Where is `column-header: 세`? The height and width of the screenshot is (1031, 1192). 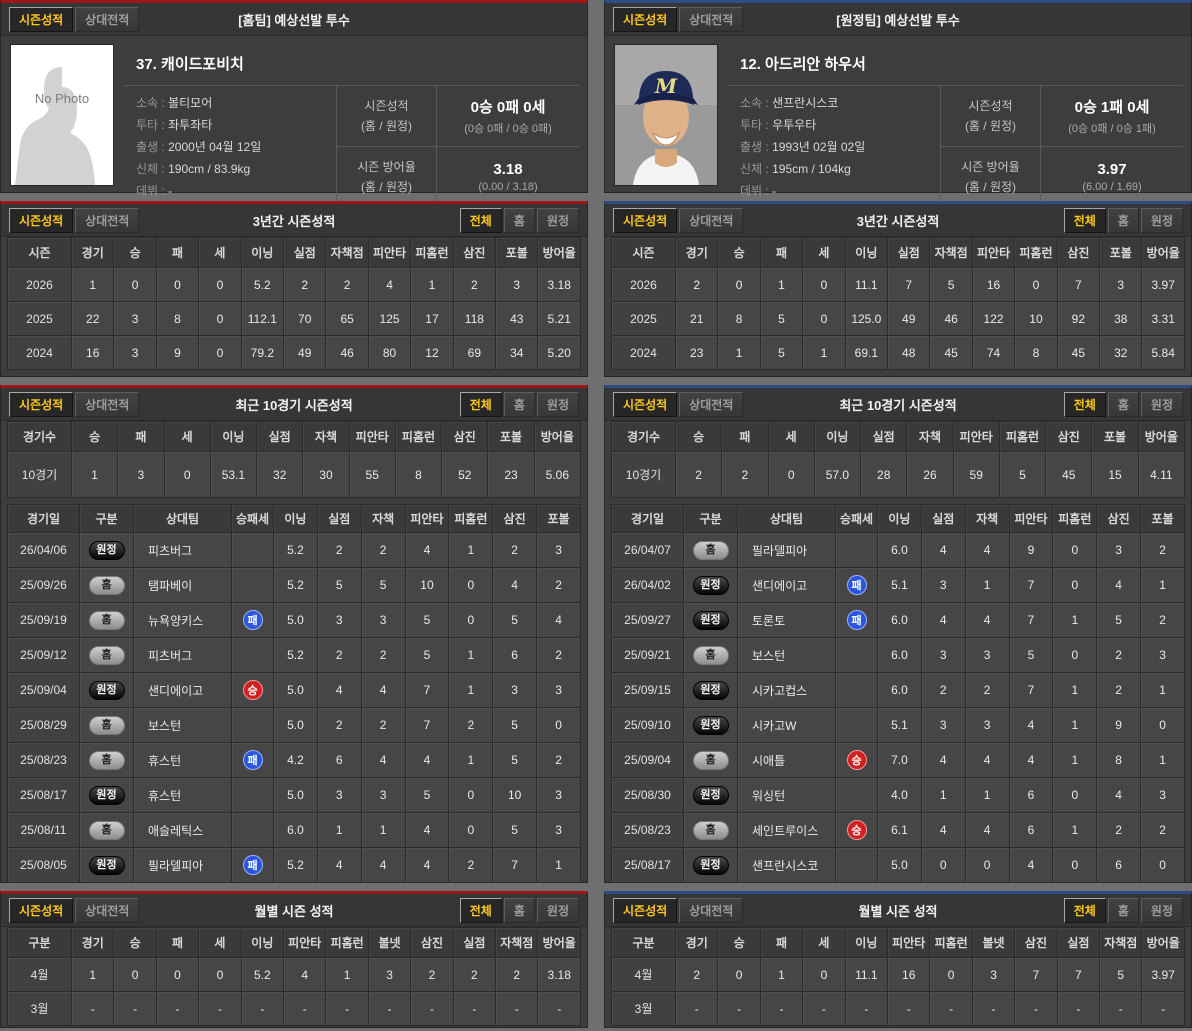 column-header: 세 is located at coordinates (824, 942).